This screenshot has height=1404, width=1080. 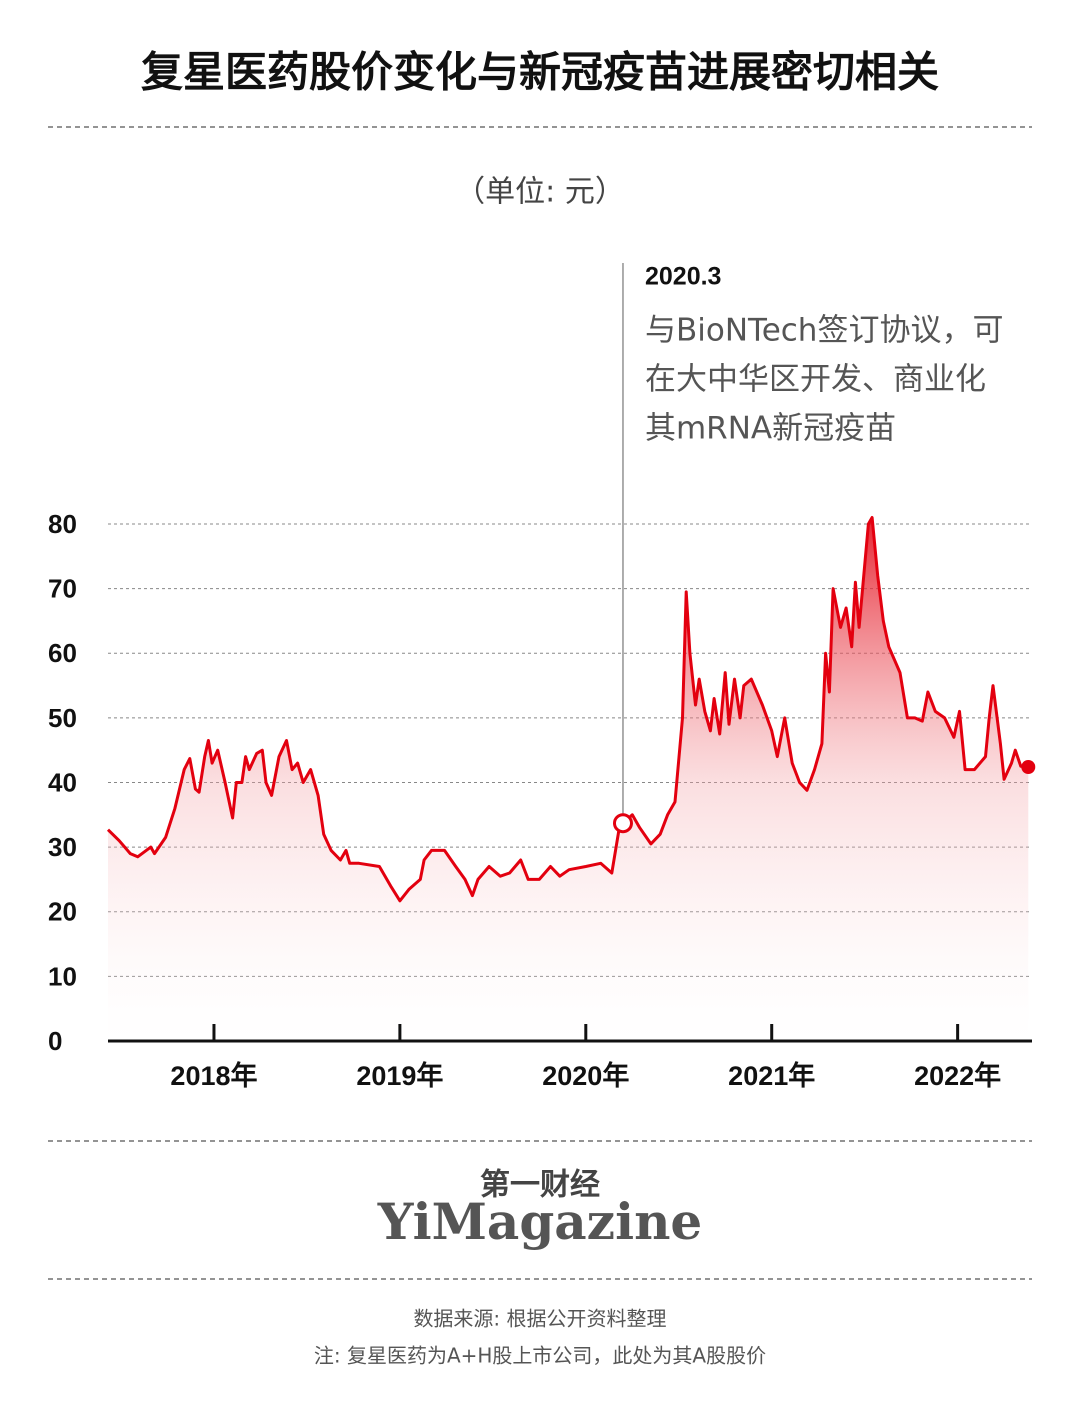 What do you see at coordinates (55, 1041) in the screenshot?
I see `y-tick-label: 0` at bounding box center [55, 1041].